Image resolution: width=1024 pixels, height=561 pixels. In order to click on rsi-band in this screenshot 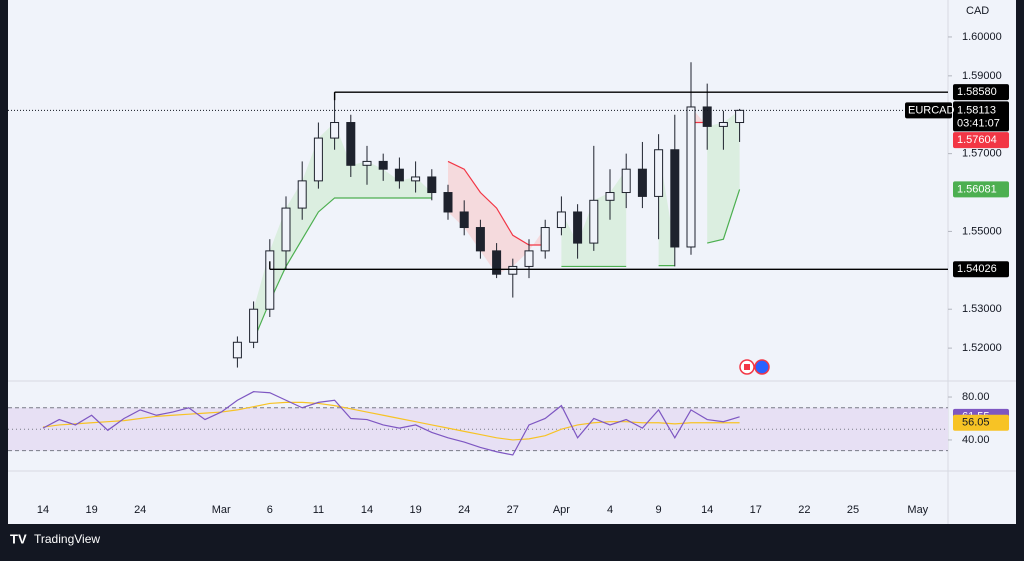, I will do `click(478, 429)`.